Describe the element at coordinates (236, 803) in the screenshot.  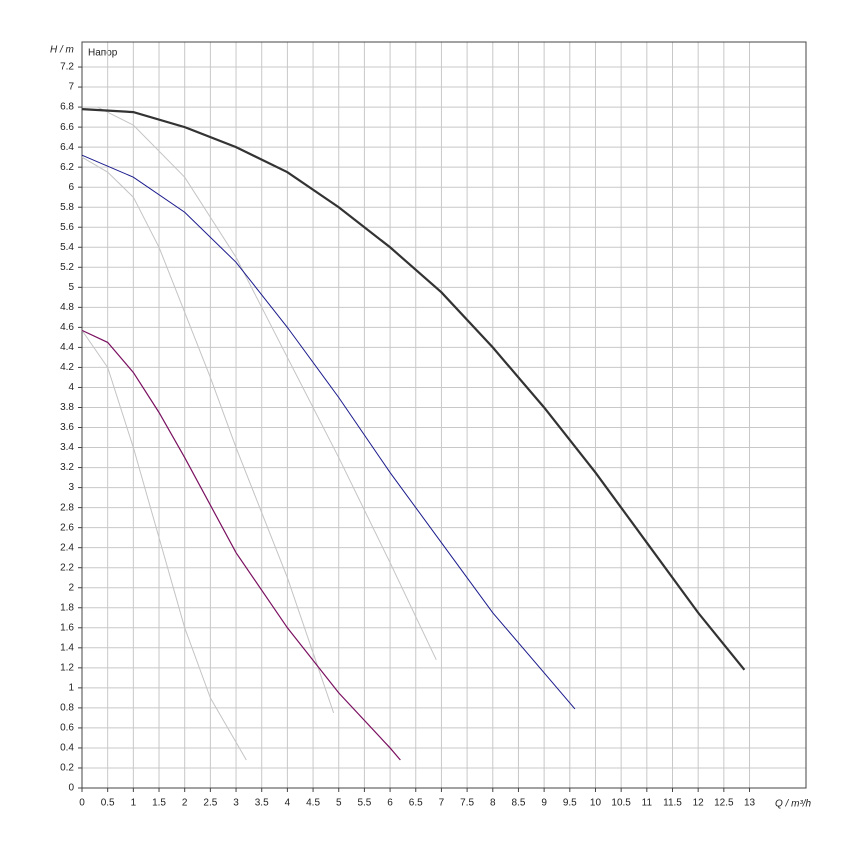
I see `x-tick-label: 3` at that location.